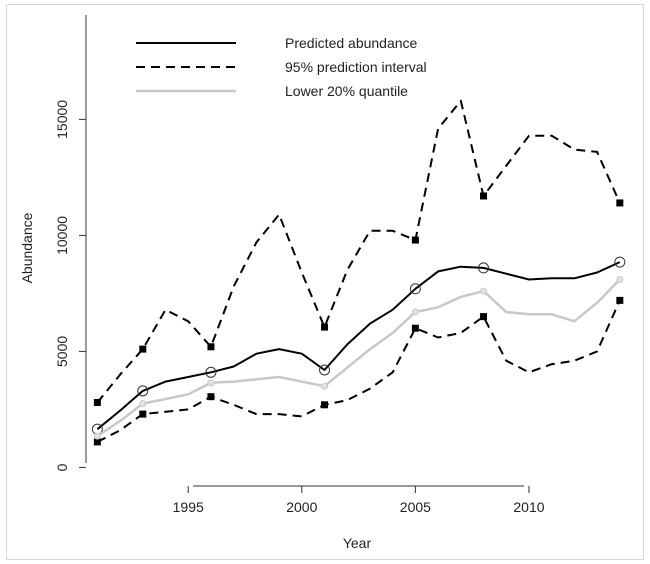 This screenshot has height=564, width=650. I want to click on x-tick-label: 2000, so click(301, 507).